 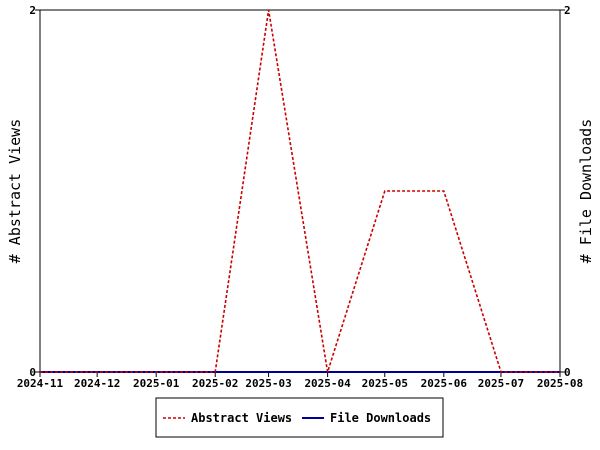 What do you see at coordinates (32, 10) in the screenshot?
I see `y-left-tick-label: 2` at bounding box center [32, 10].